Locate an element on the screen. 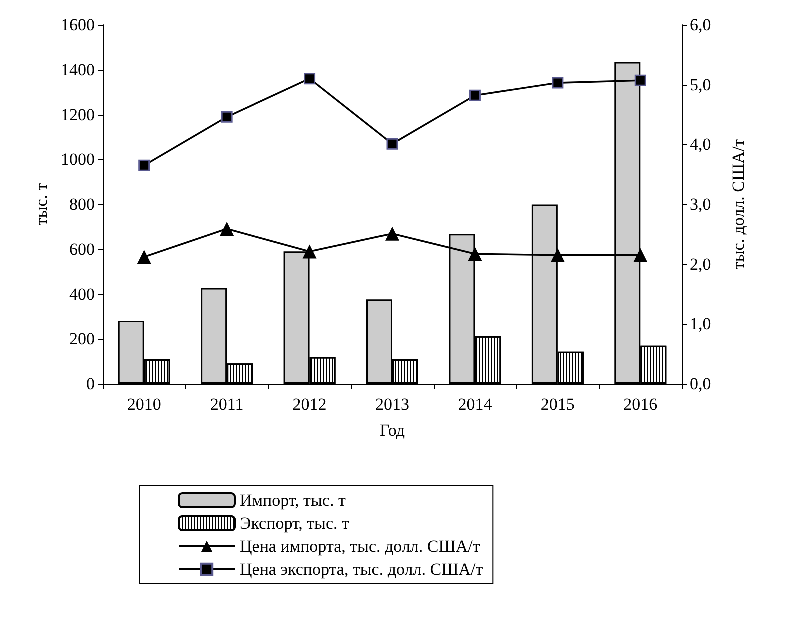 The image size is (806, 617). x-tick-label: 2014 is located at coordinates (475, 404).